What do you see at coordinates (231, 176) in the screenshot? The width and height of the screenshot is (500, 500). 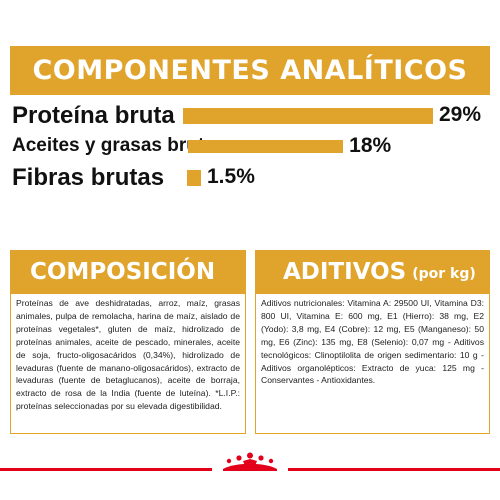 I see `analytics-value-fiber: 1.5%` at bounding box center [231, 176].